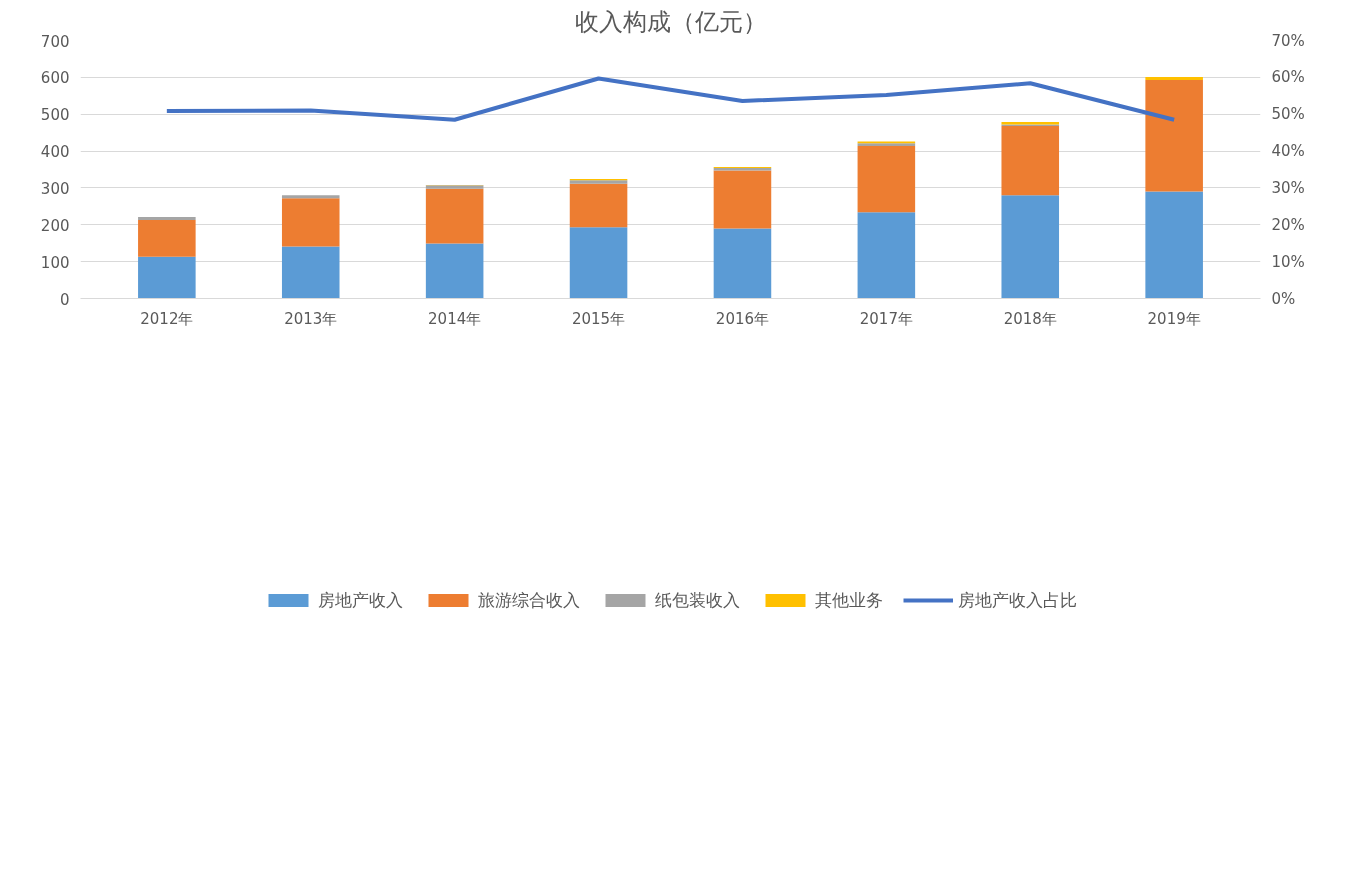 The height and width of the screenshot is (882, 1368). I want to click on y-tick-label: 500, so click(55, 115).